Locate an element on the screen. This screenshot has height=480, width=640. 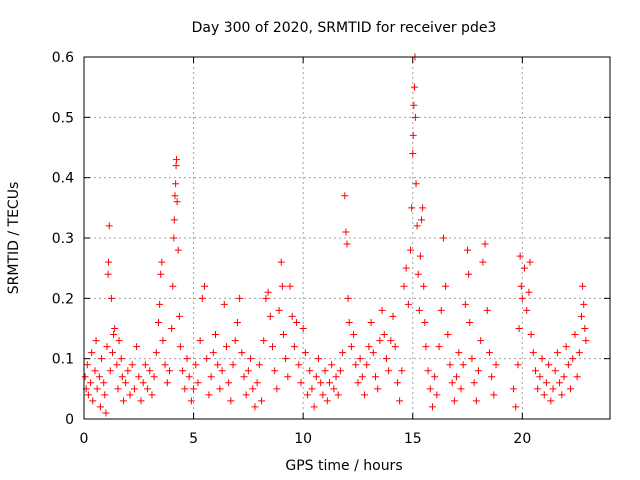
y-axis-label: SRMTID / TECUs is located at coordinates (14, 238).